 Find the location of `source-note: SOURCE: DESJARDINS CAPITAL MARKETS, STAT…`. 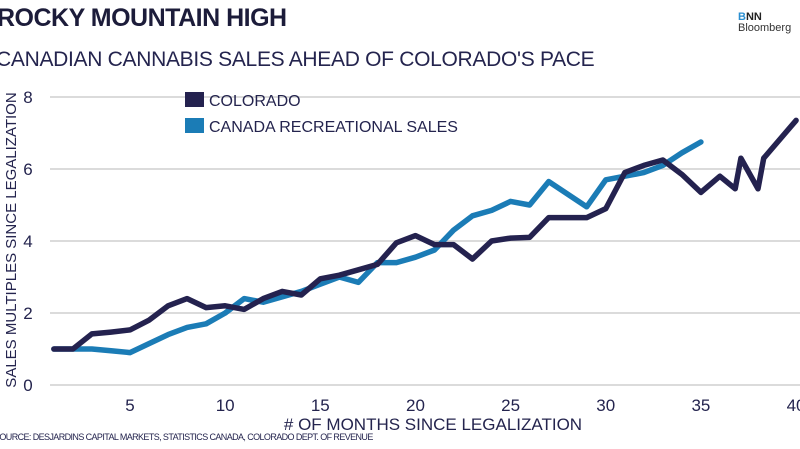

source-note: SOURCE: DESJARDINS CAPITAL MARKETS, STAT… is located at coordinates (186, 437).